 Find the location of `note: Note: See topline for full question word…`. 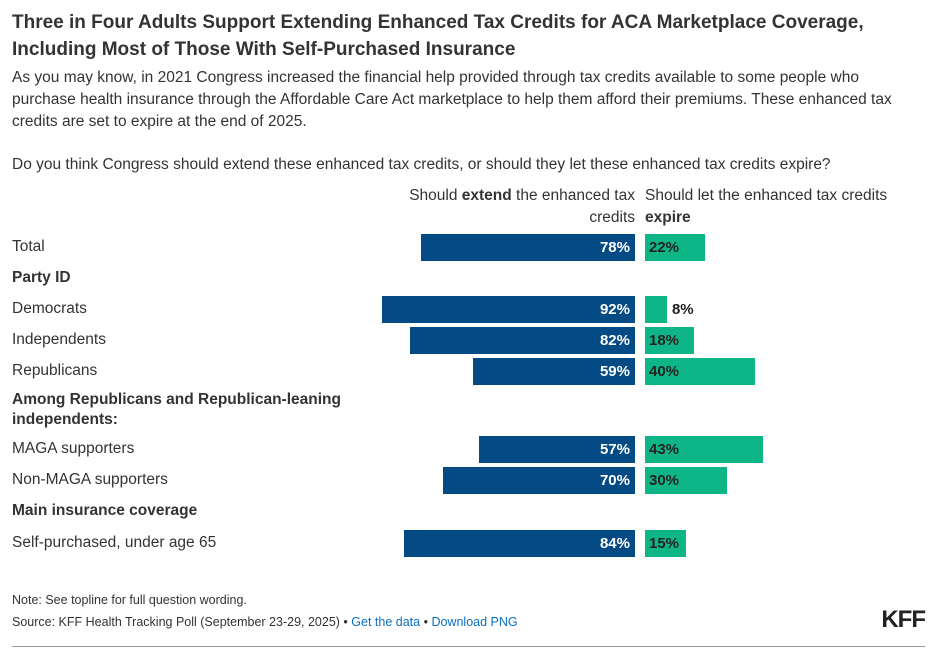

note: Note: See topline for full question word… is located at coordinates (129, 600).